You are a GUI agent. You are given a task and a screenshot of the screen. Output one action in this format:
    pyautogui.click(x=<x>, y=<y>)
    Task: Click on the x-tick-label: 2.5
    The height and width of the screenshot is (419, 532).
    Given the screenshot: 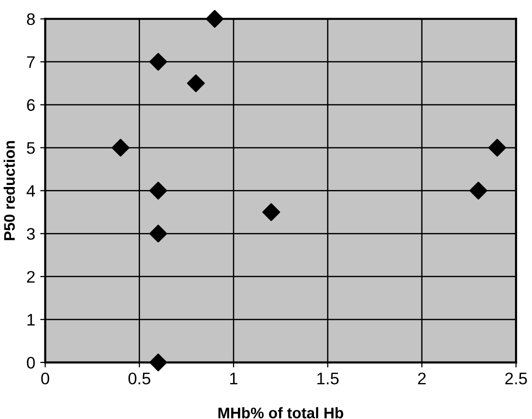 What is the action you would take?
    pyautogui.click(x=516, y=378)
    